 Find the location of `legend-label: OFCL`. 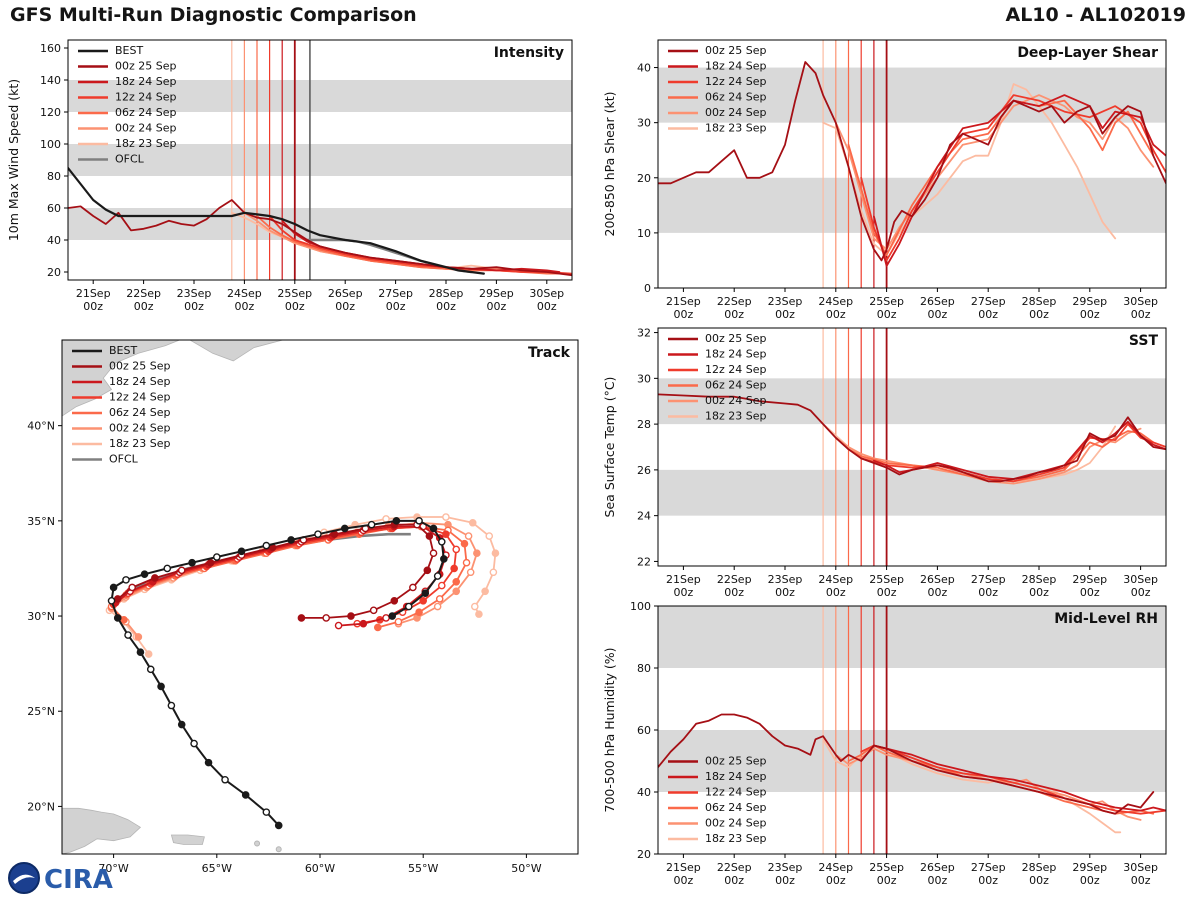

legend-label: OFCL is located at coordinates (130, 159).